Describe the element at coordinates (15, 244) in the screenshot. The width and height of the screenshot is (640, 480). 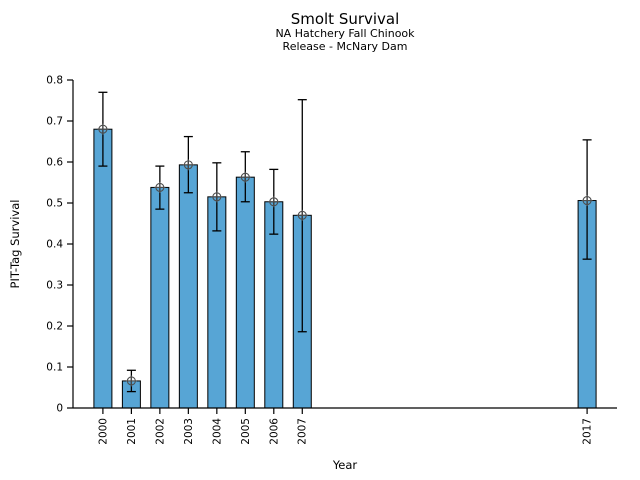
I see `y-axis-label: PIT-Tag Survival` at that location.